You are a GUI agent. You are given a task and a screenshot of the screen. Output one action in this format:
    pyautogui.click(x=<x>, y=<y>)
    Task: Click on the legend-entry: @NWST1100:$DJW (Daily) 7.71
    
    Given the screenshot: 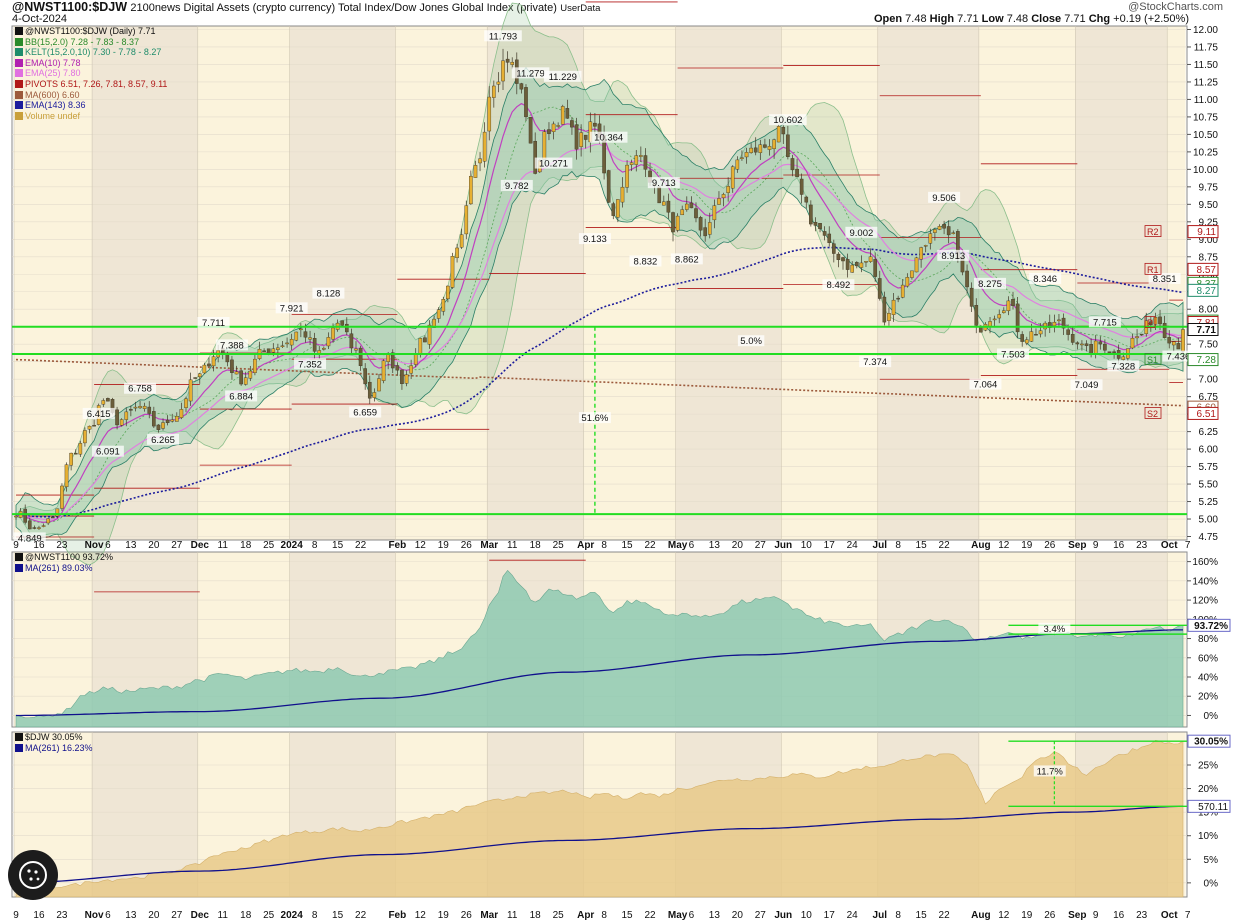 What is the action you would take?
    pyautogui.click(x=91, y=31)
    